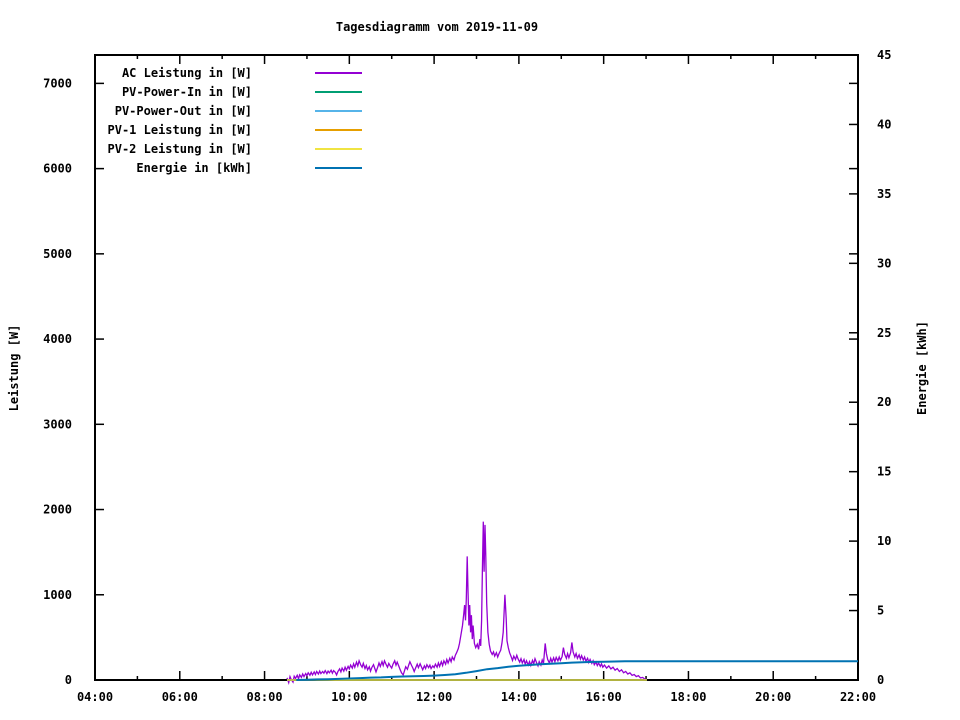 Image resolution: width=960 pixels, height=720 pixels. What do you see at coordinates (884, 333) in the screenshot?
I see `right-tick-label: 25` at bounding box center [884, 333].